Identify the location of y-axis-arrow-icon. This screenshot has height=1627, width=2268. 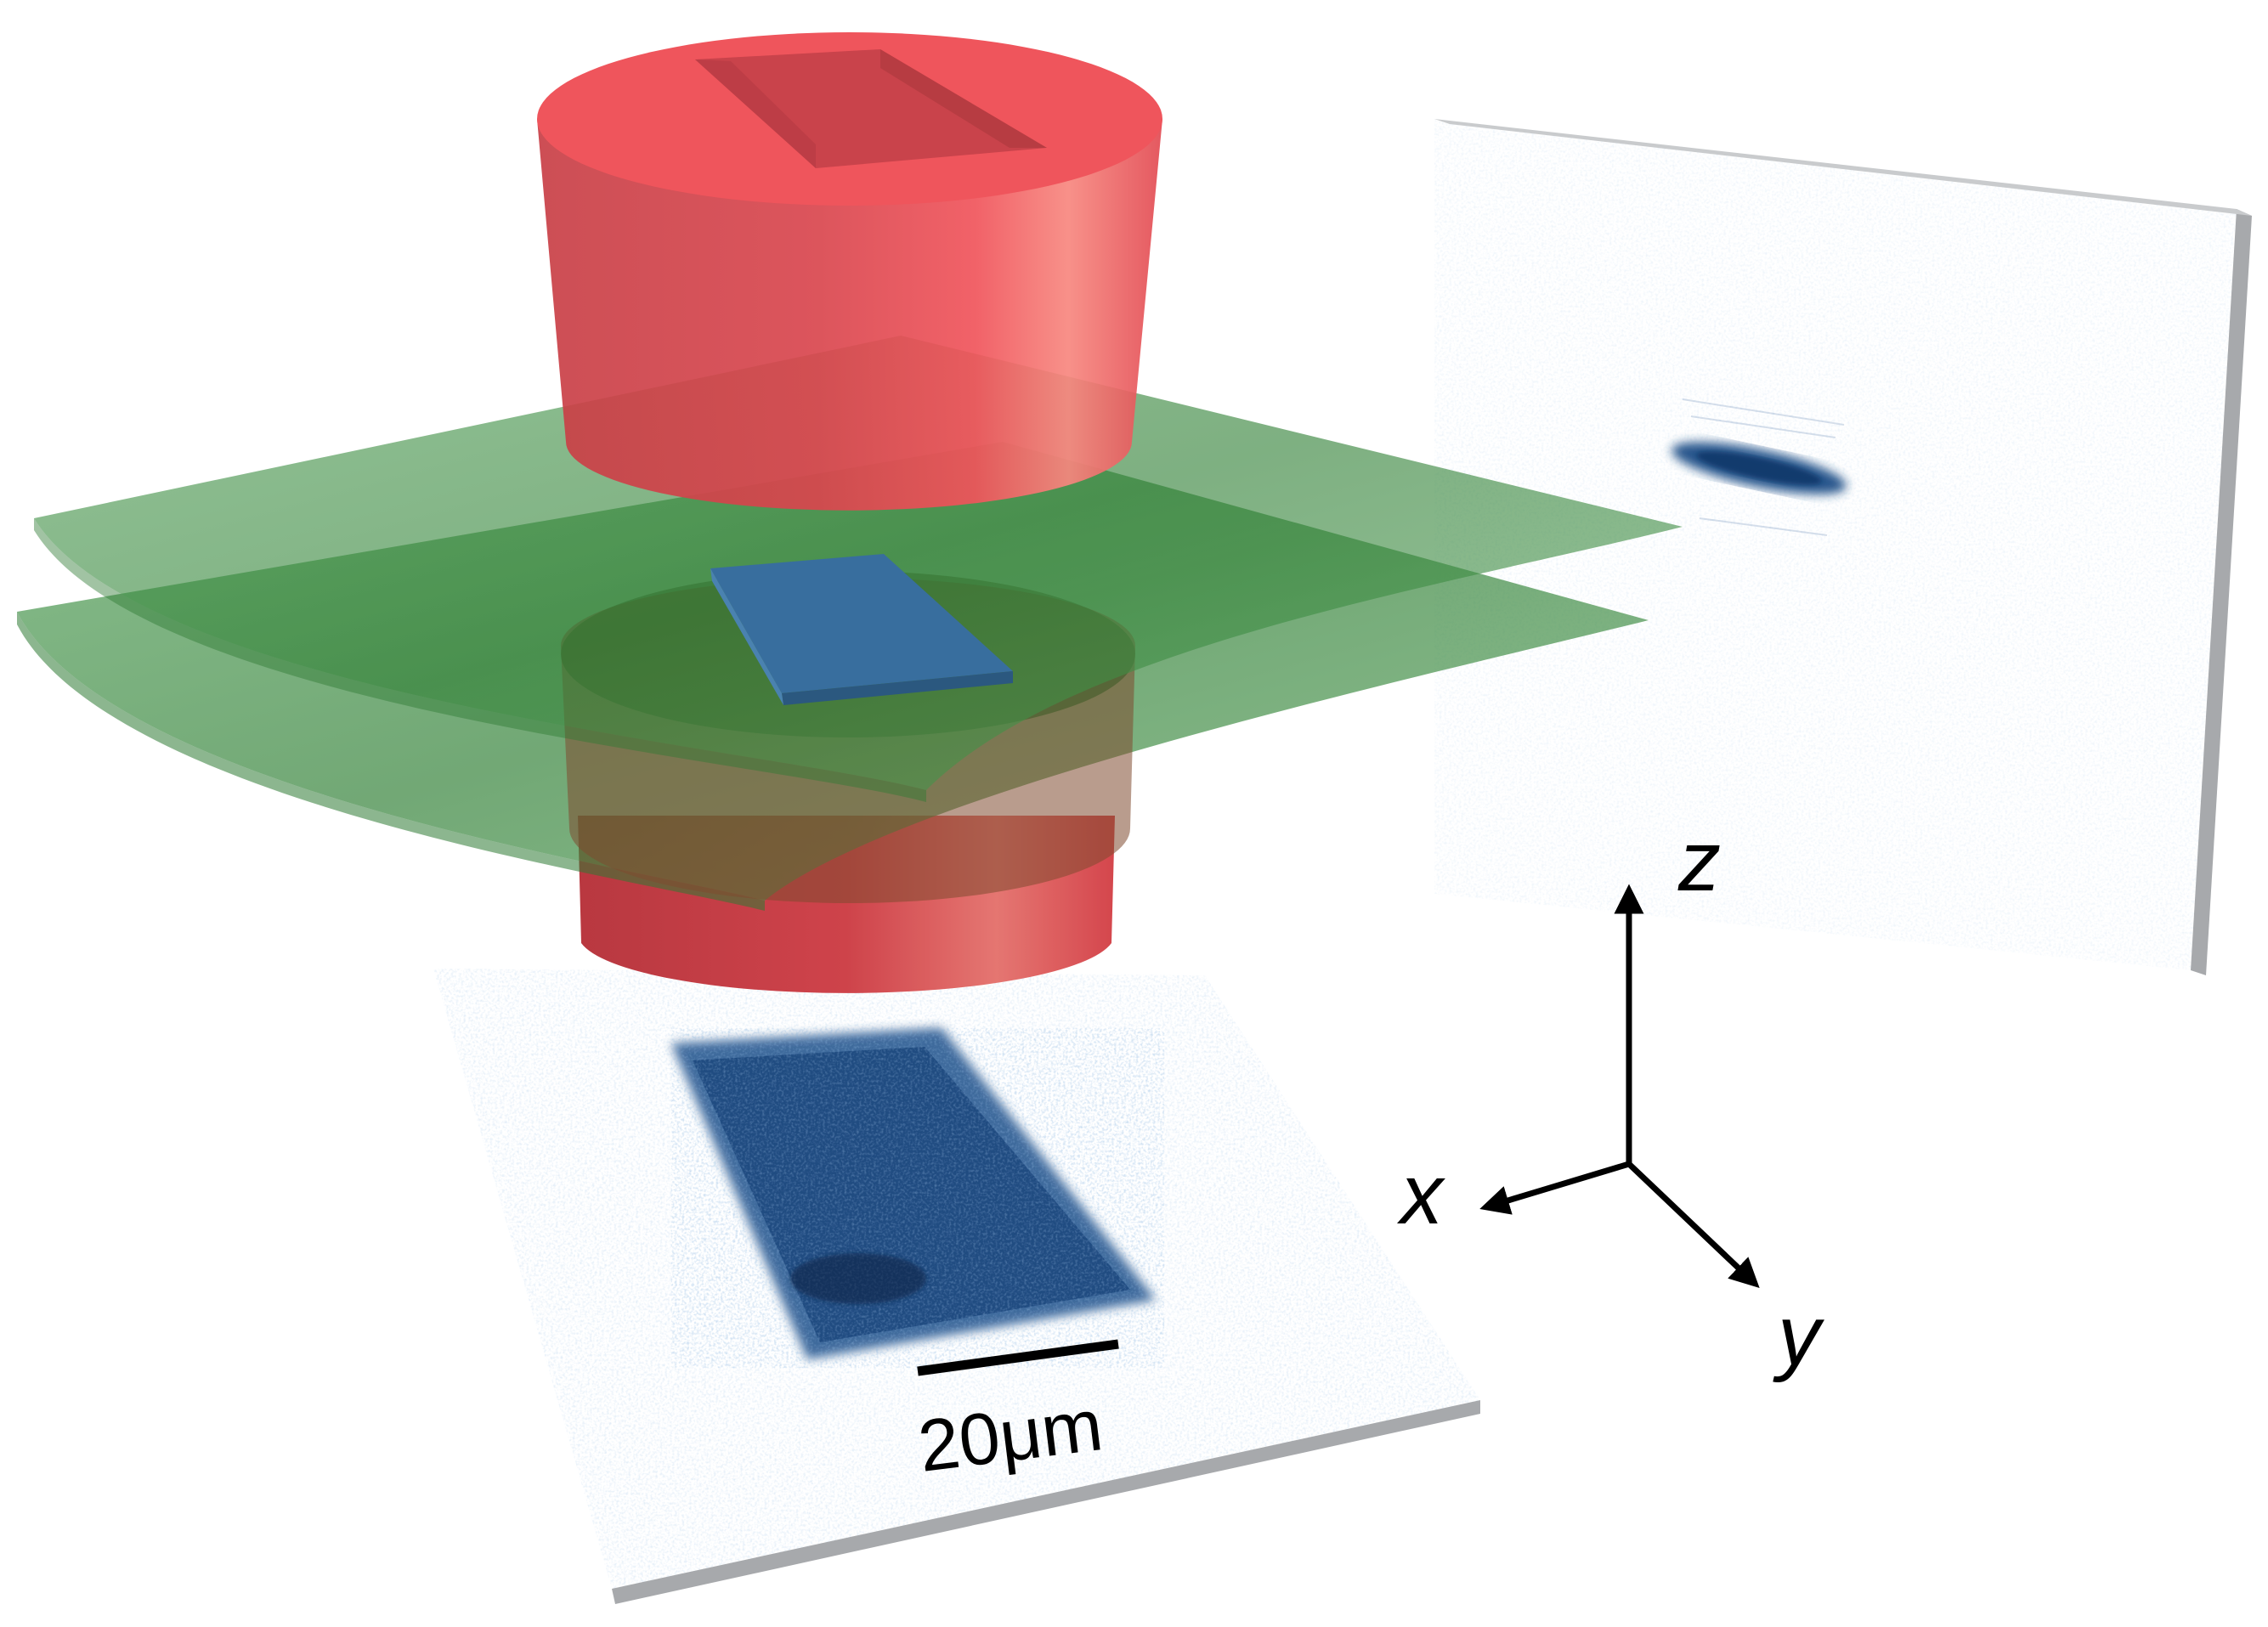
(1693, 1225).